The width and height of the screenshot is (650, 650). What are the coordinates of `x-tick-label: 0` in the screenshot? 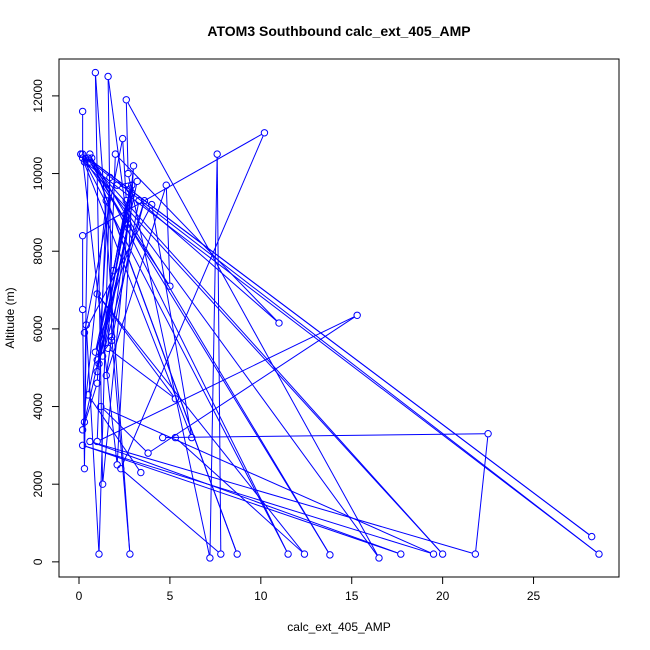 It's located at (79, 596).